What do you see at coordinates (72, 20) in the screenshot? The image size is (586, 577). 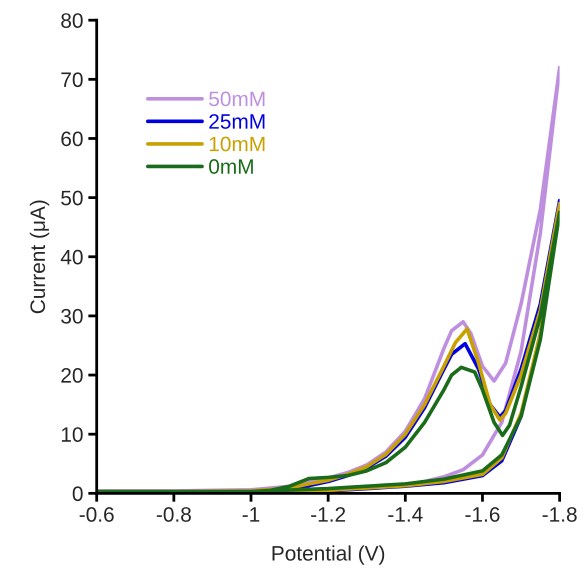 I see `y-tick-label: 80` at bounding box center [72, 20].